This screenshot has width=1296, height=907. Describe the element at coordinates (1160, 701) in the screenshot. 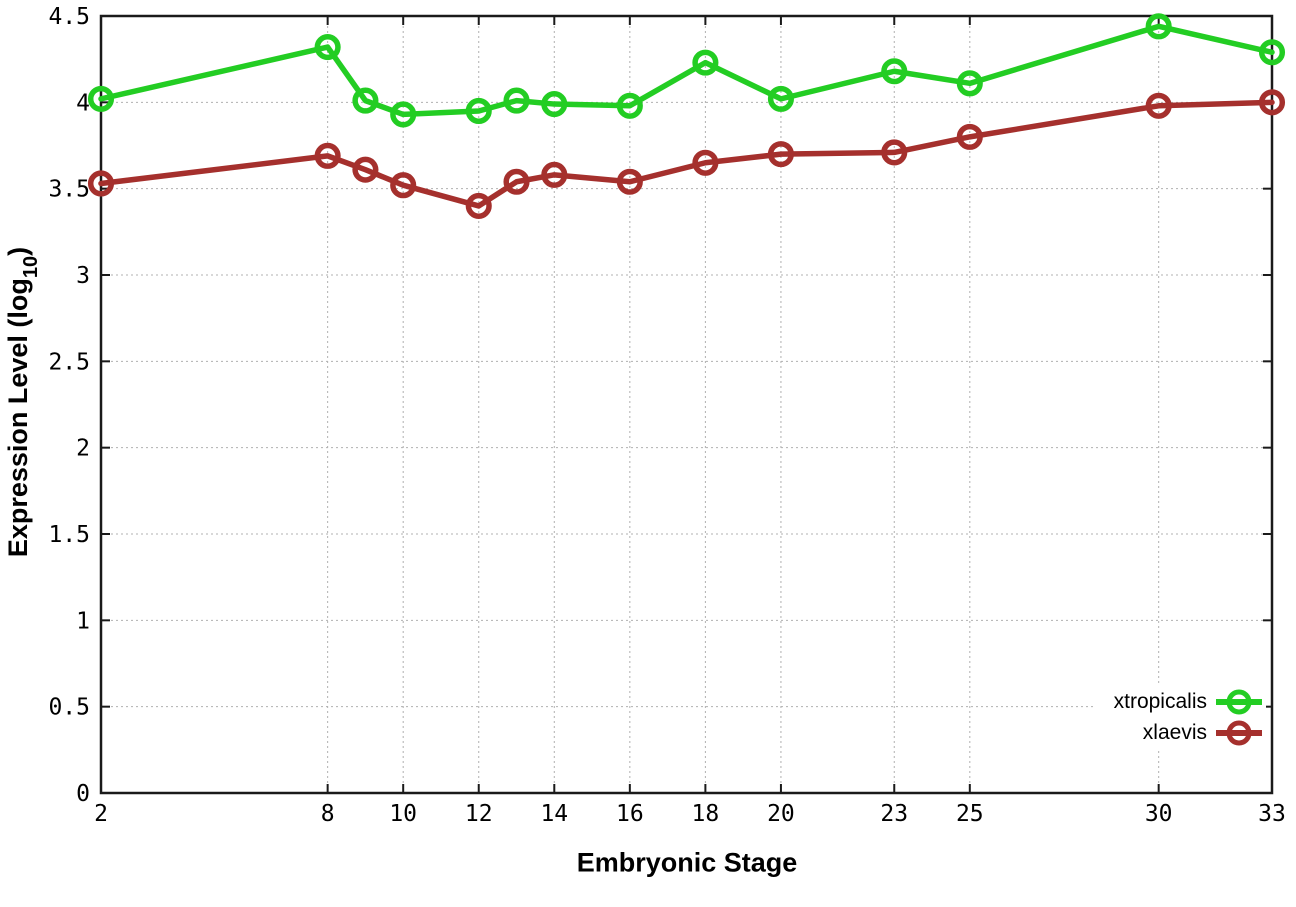

I see `legend-label-xtropicalis: xtropicalis` at that location.